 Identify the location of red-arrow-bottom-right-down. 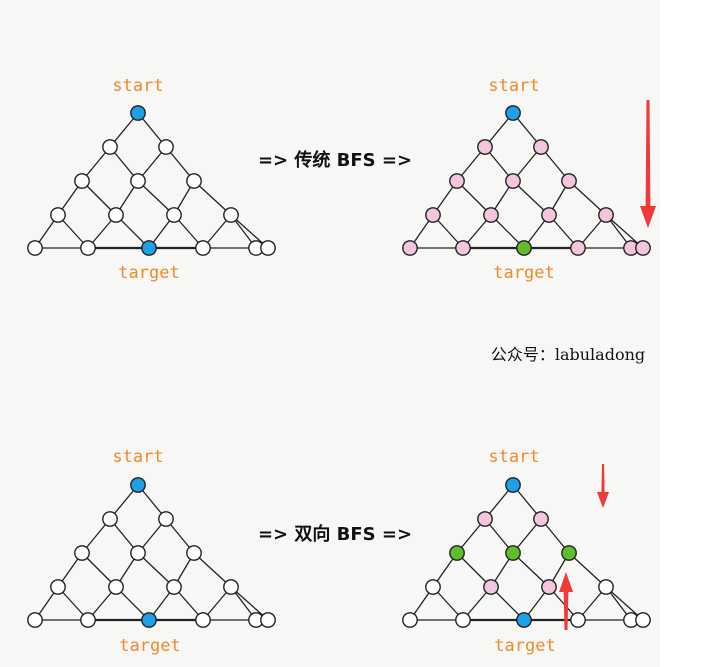
(603, 486).